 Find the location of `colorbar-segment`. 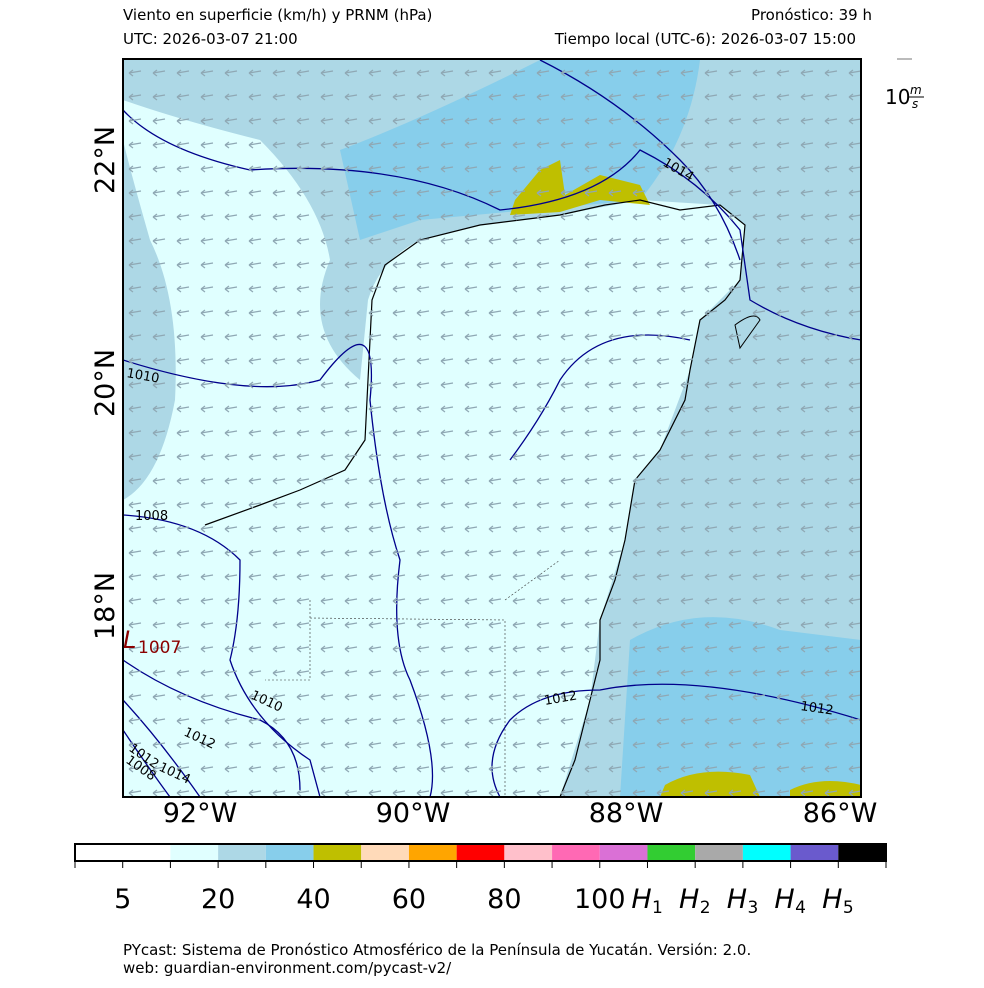

colorbar-segment is located at coordinates (194, 852).